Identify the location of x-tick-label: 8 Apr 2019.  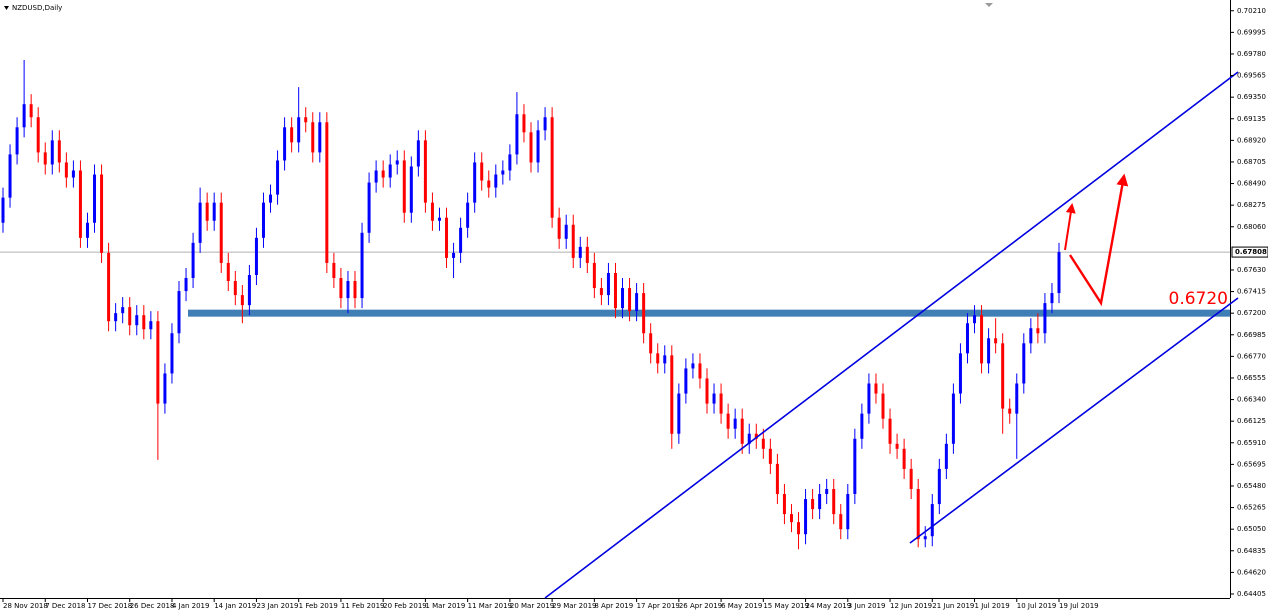
(613, 606).